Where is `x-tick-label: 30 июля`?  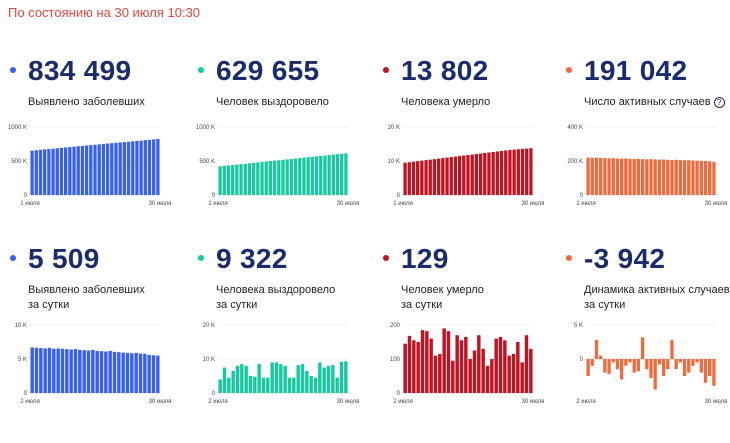 x-tick-label: 30 июля is located at coordinates (160, 204).